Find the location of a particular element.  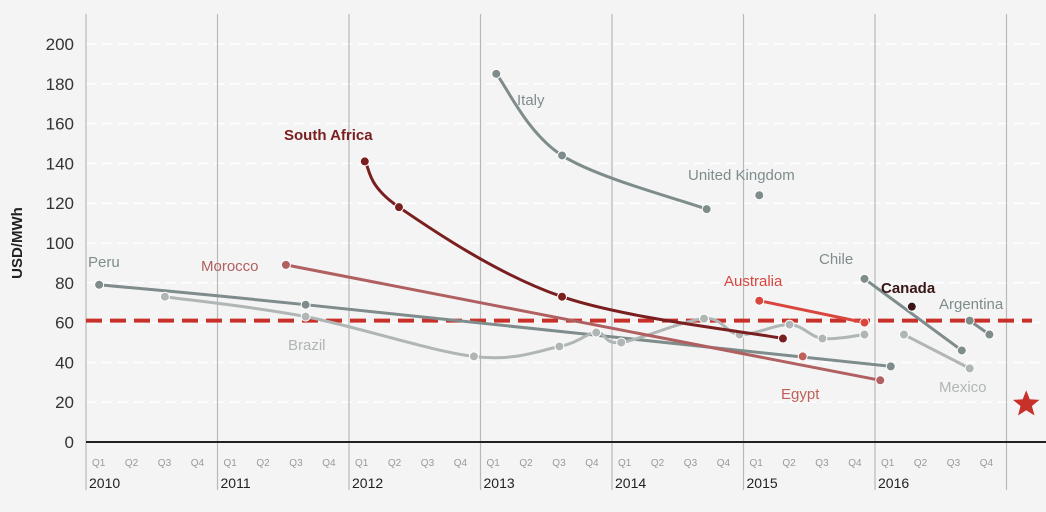

series-label-australia: Australia is located at coordinates (753, 281).